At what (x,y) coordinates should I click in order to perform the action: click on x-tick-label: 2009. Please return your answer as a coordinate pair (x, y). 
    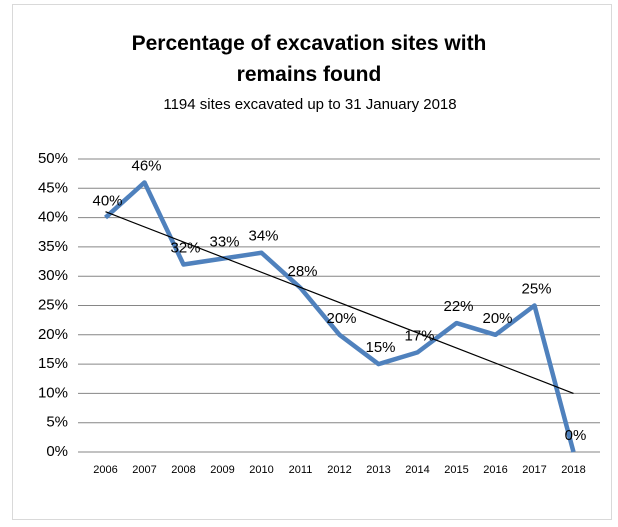
    Looking at the image, I should click on (222, 470).